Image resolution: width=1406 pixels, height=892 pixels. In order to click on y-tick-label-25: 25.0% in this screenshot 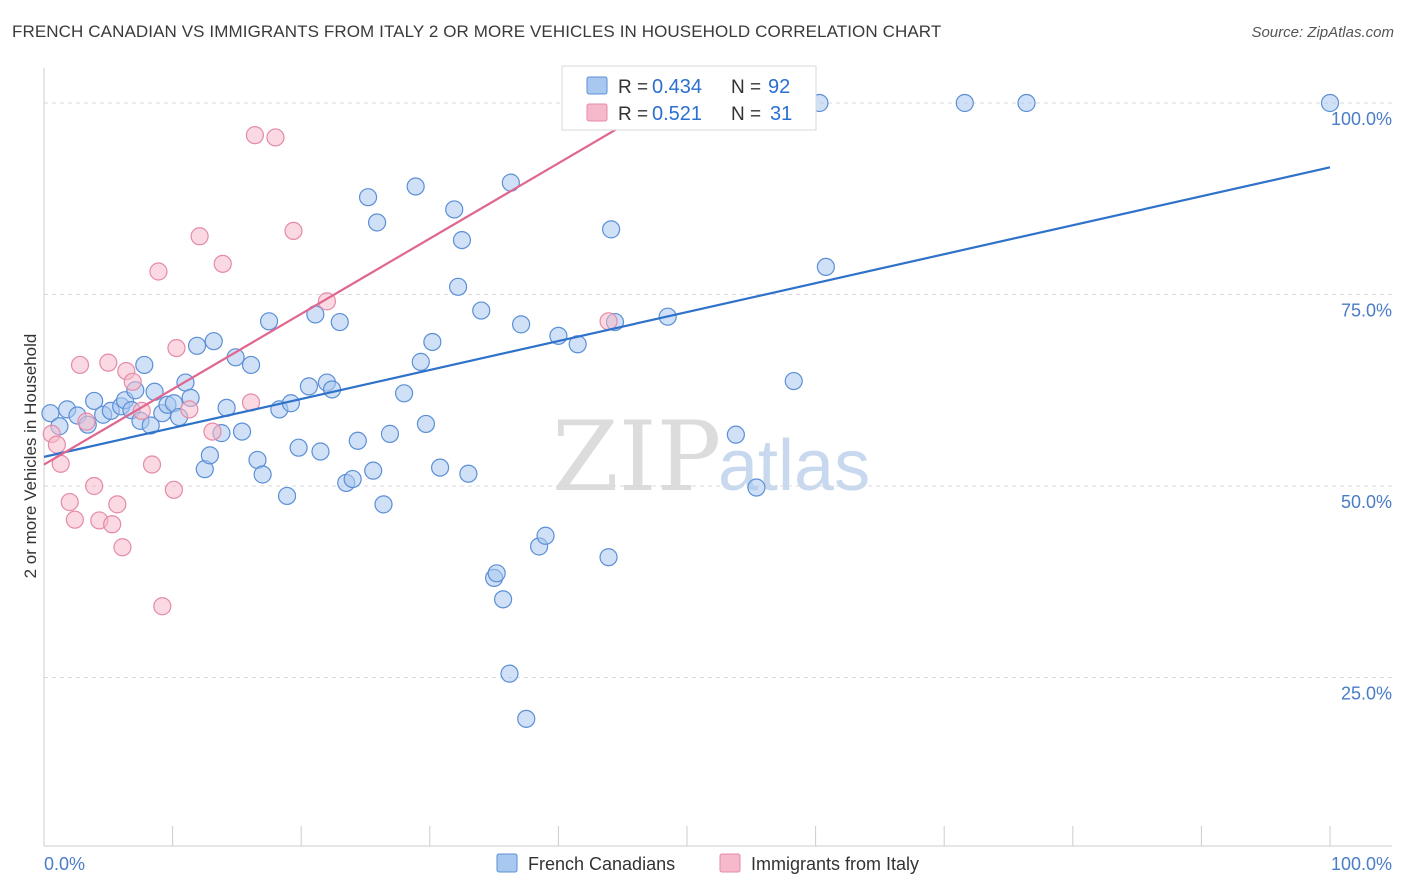, I will do `click(1366, 693)`.